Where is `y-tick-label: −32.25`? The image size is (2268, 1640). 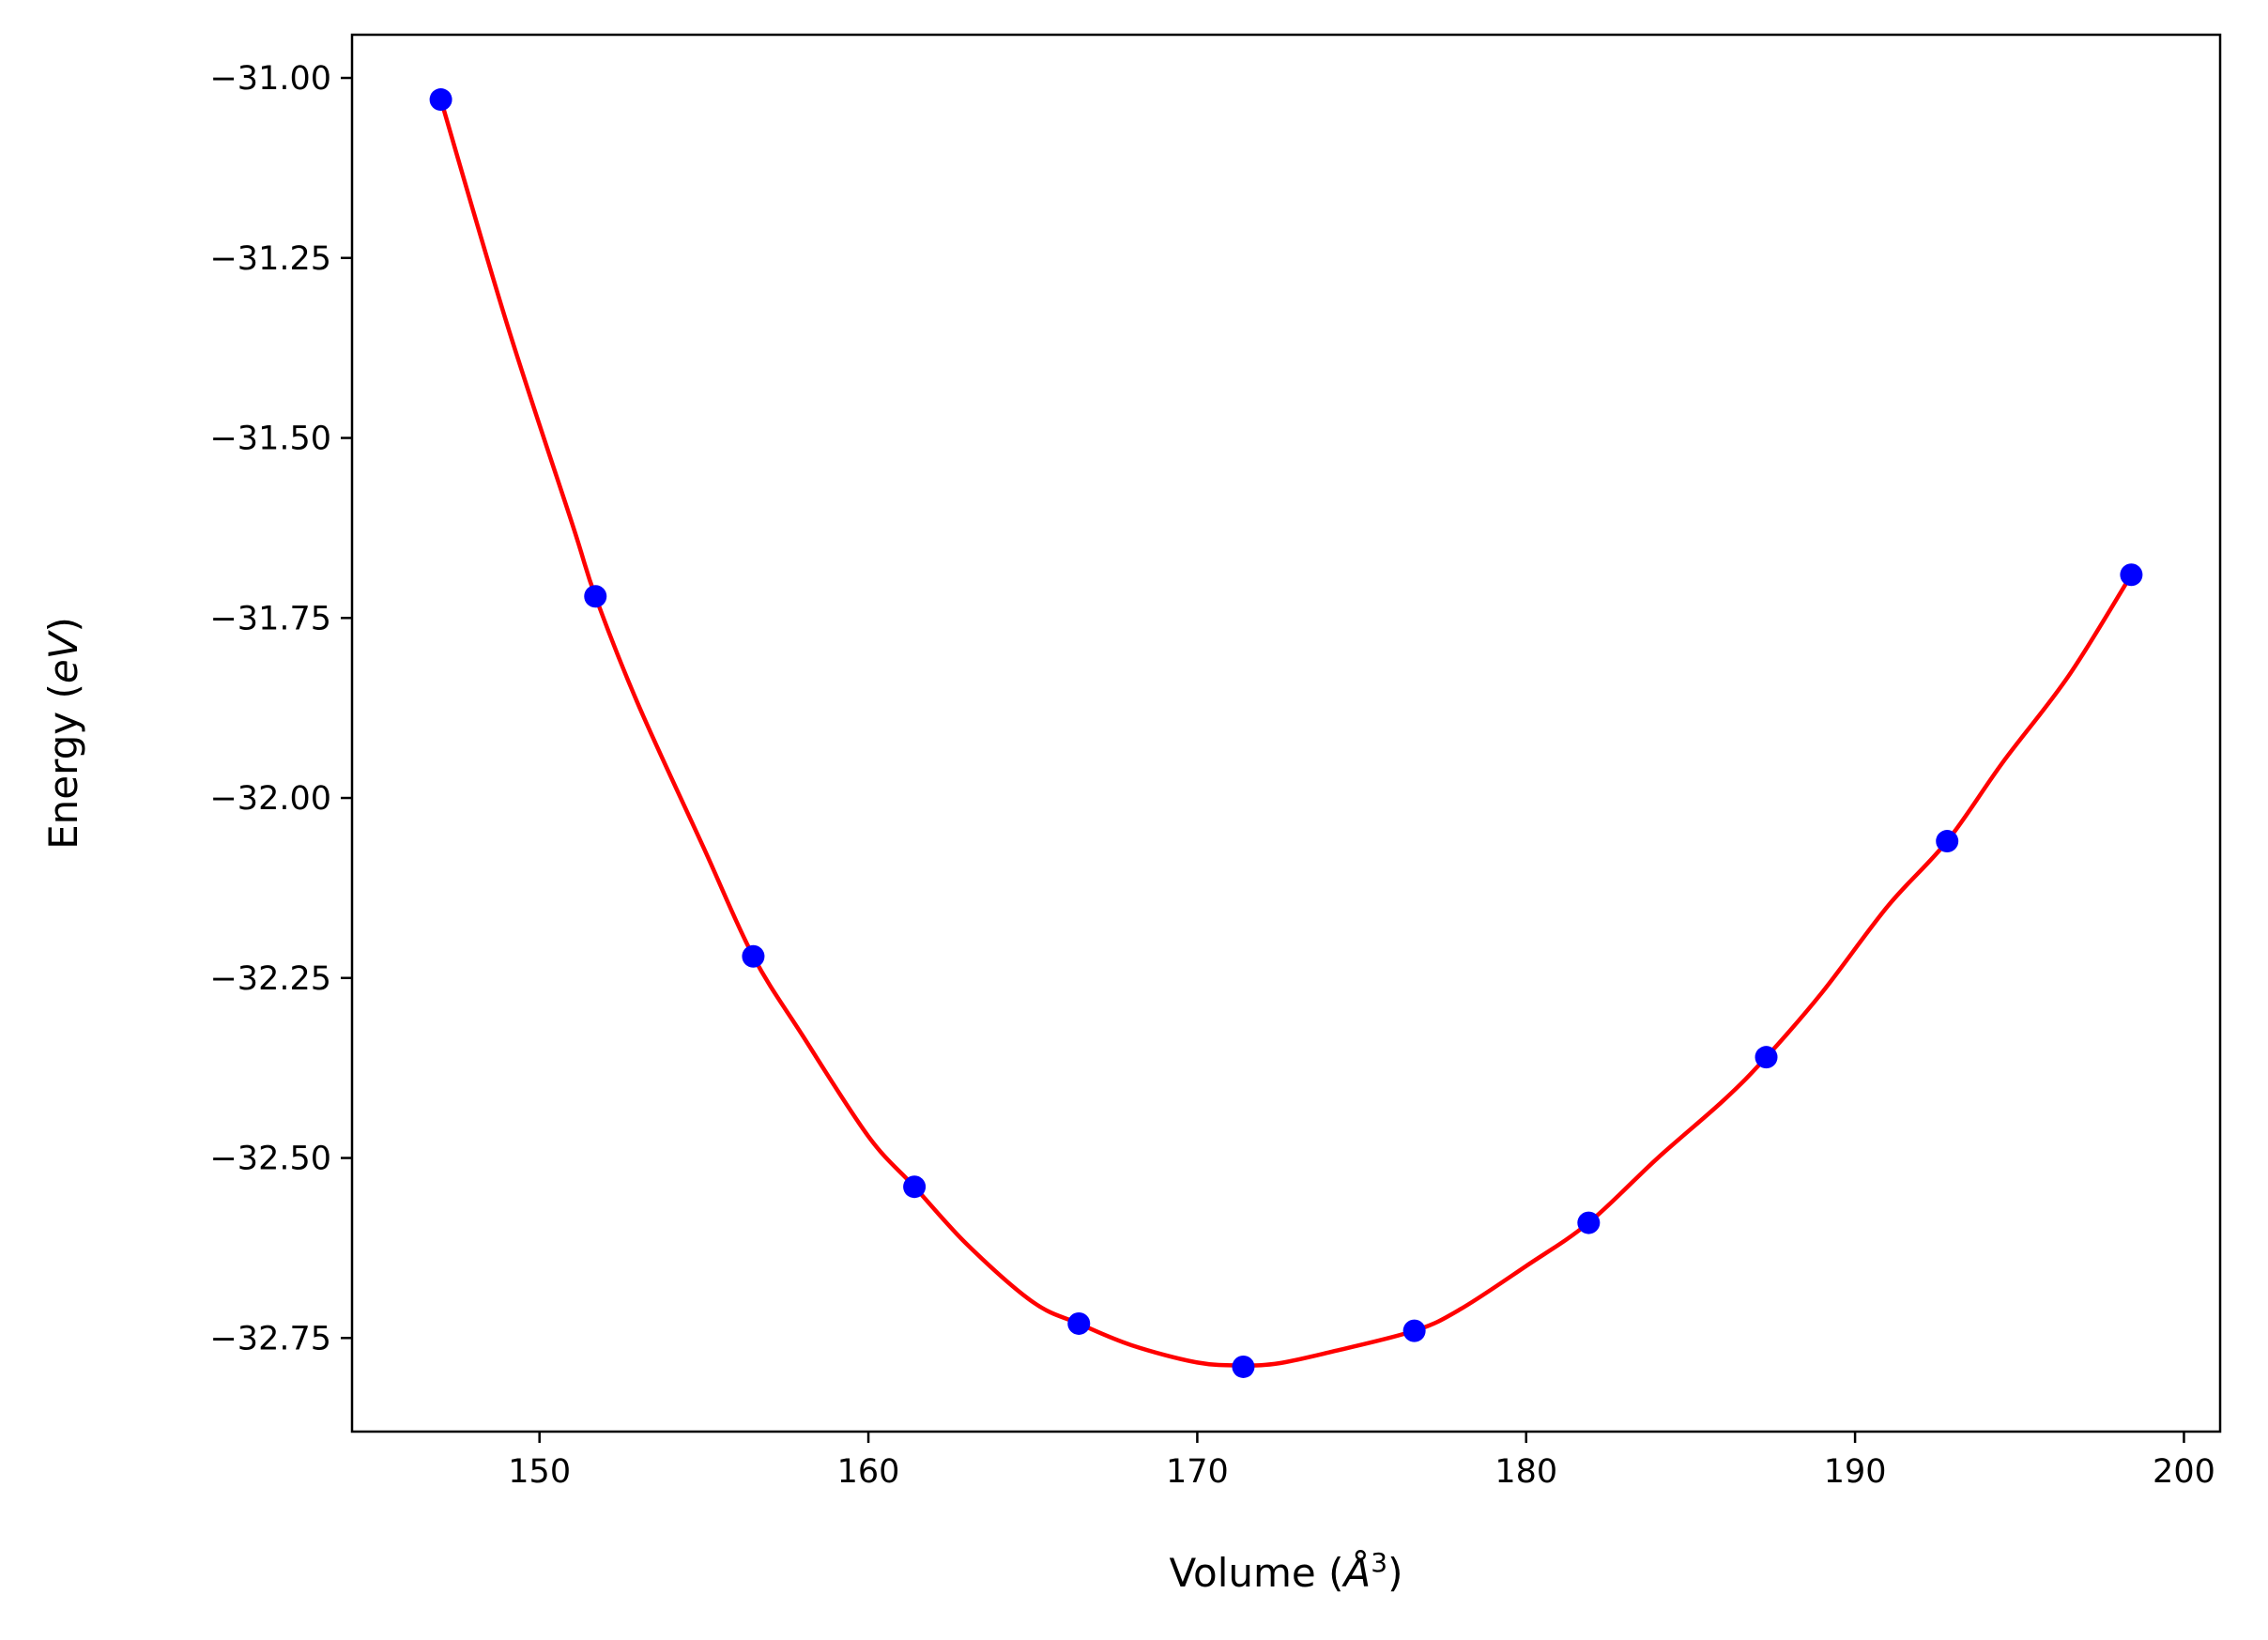 y-tick-label: −32.25 is located at coordinates (270, 979).